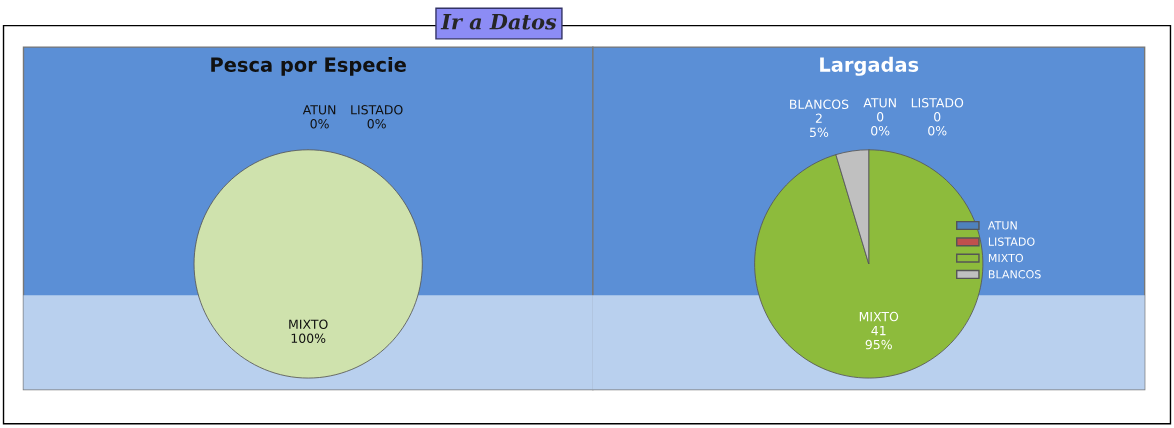 Image resolution: width=1174 pixels, height=428 pixels. I want to click on text: Ir a Datos, so click(498, 22).